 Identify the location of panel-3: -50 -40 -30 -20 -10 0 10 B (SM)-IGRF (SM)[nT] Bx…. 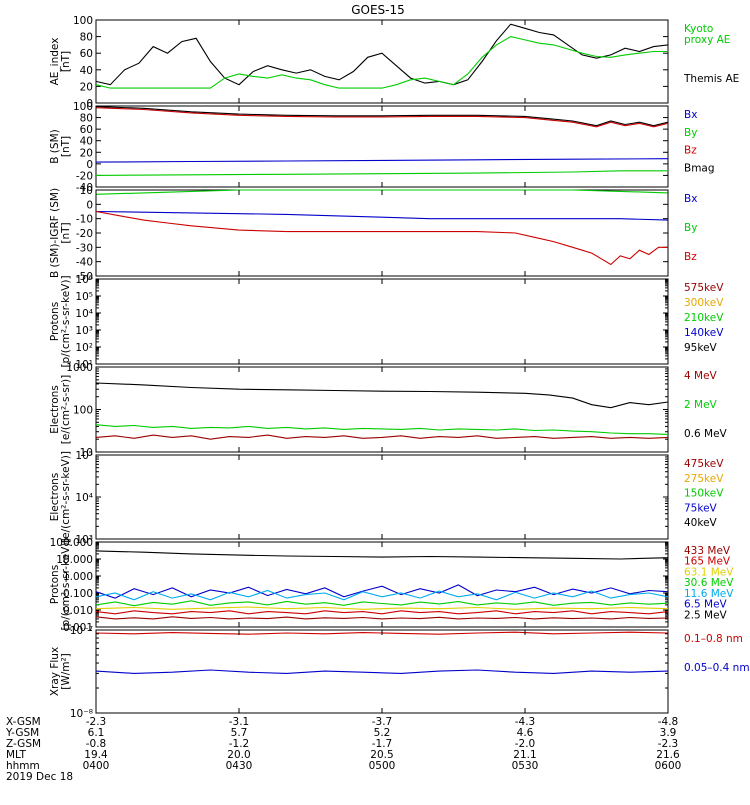
(373, 234).